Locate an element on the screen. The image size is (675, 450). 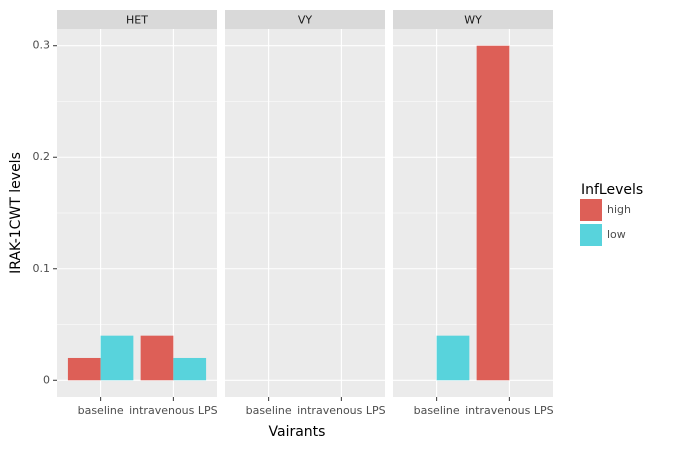
strip-label: VY is located at coordinates (305, 20).